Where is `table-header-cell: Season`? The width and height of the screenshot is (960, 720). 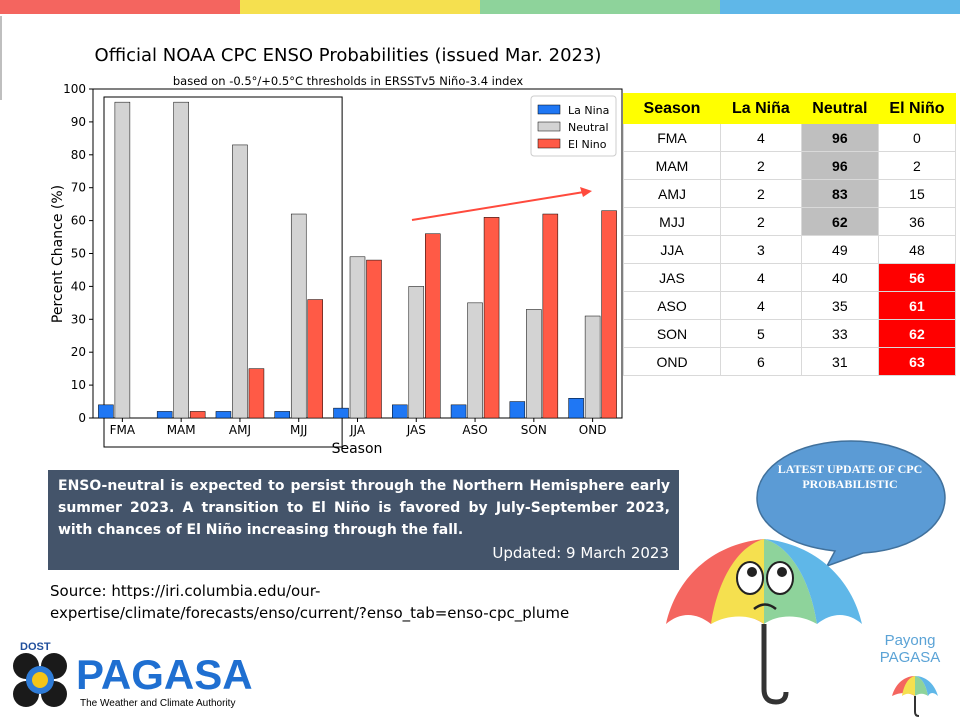
table-header-cell: Season is located at coordinates (672, 108).